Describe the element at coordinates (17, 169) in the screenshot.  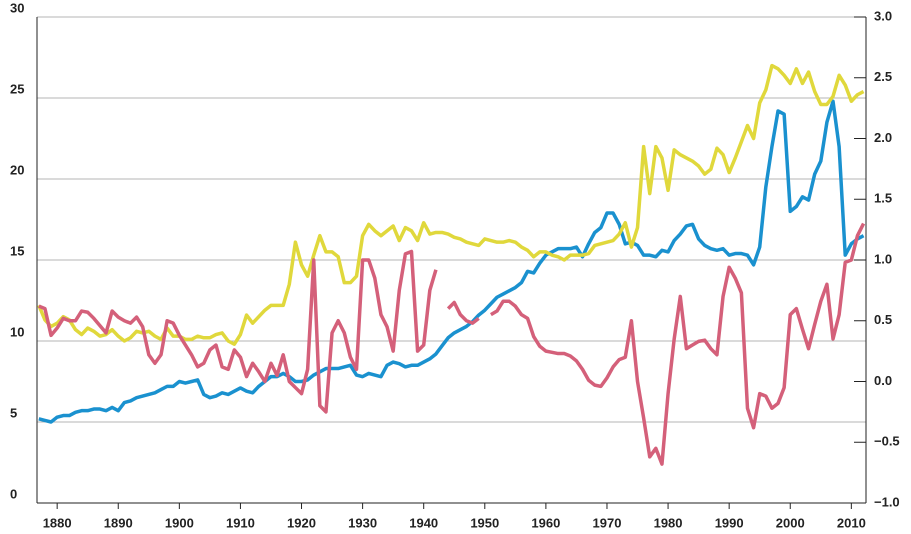
I see `y-tick-label: 20` at that location.